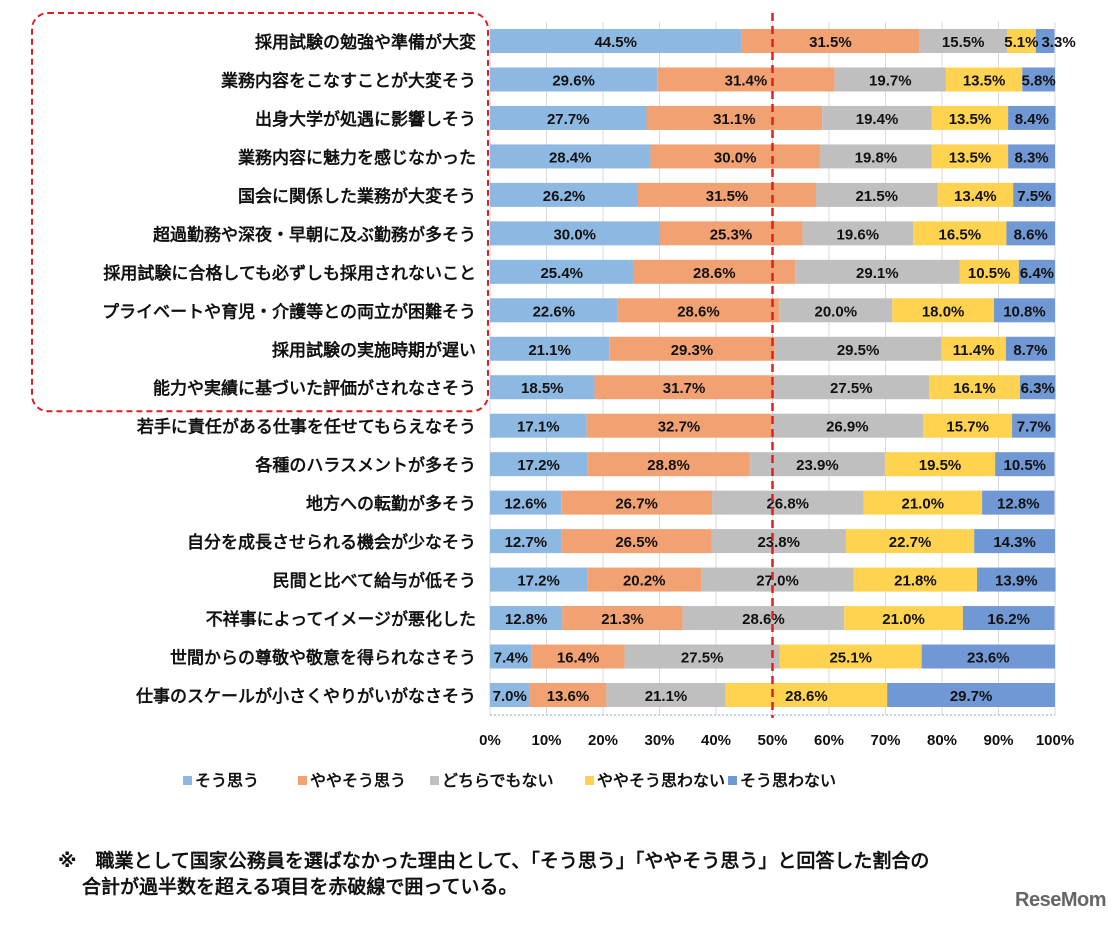 The height and width of the screenshot is (926, 1120). I want to click on data-label: 27.5%, so click(851, 388).